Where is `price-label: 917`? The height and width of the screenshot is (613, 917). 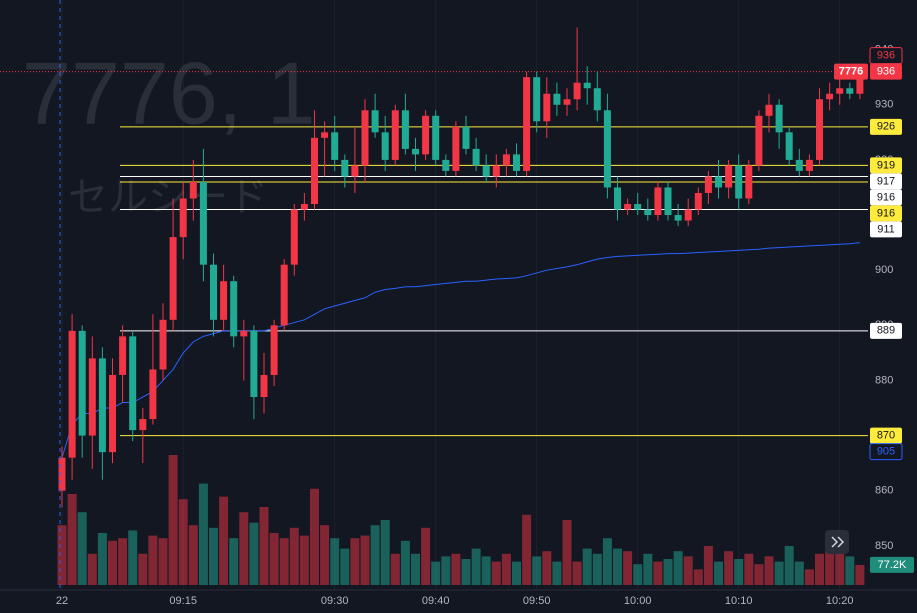
price-label: 917 is located at coordinates (886, 181).